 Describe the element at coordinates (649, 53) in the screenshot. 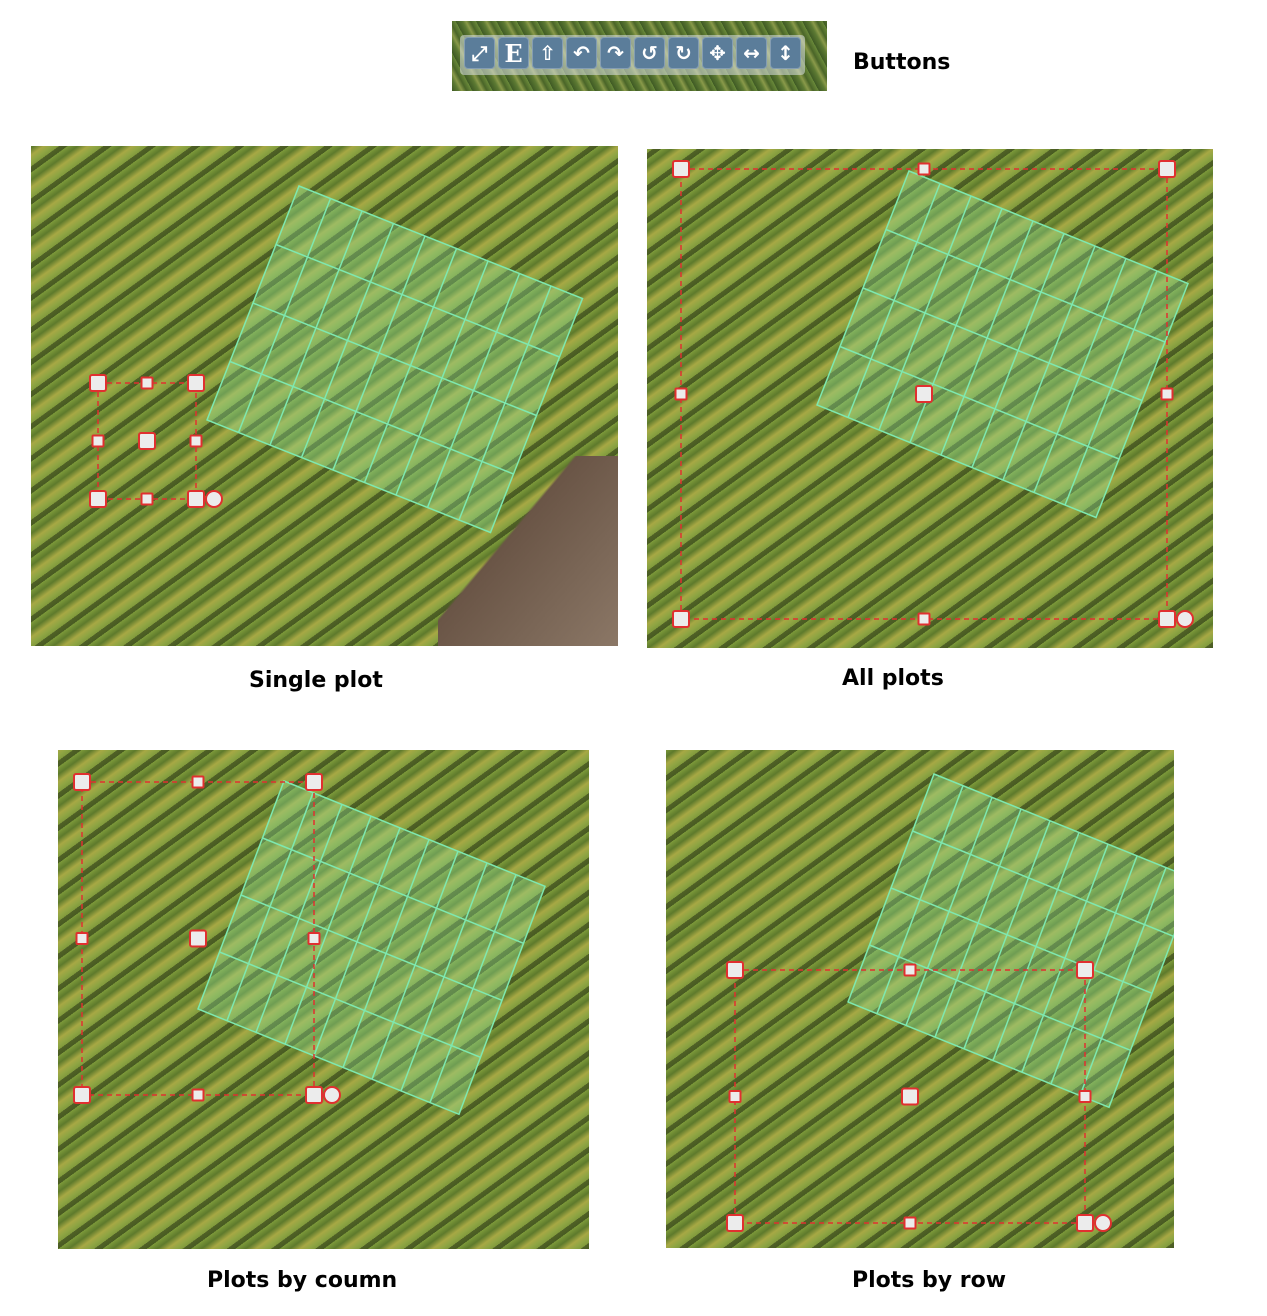

I see `rotate-ccw-icon: ↺` at that location.